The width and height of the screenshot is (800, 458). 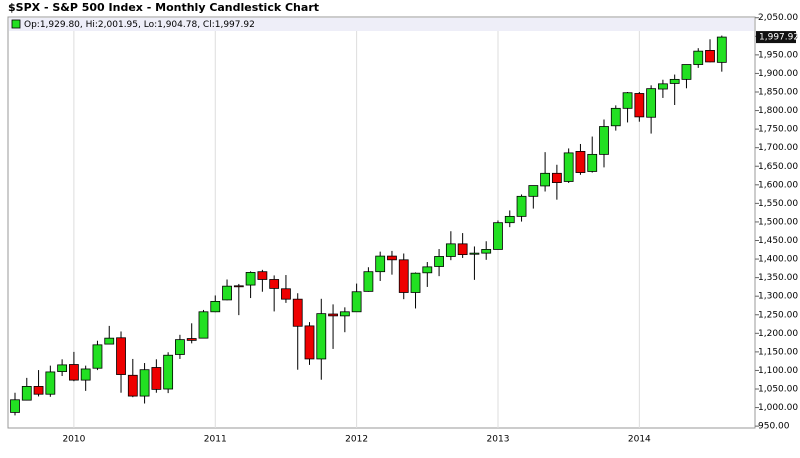 What do you see at coordinates (16, 24) in the screenshot?
I see `legend-swatch` at bounding box center [16, 24].